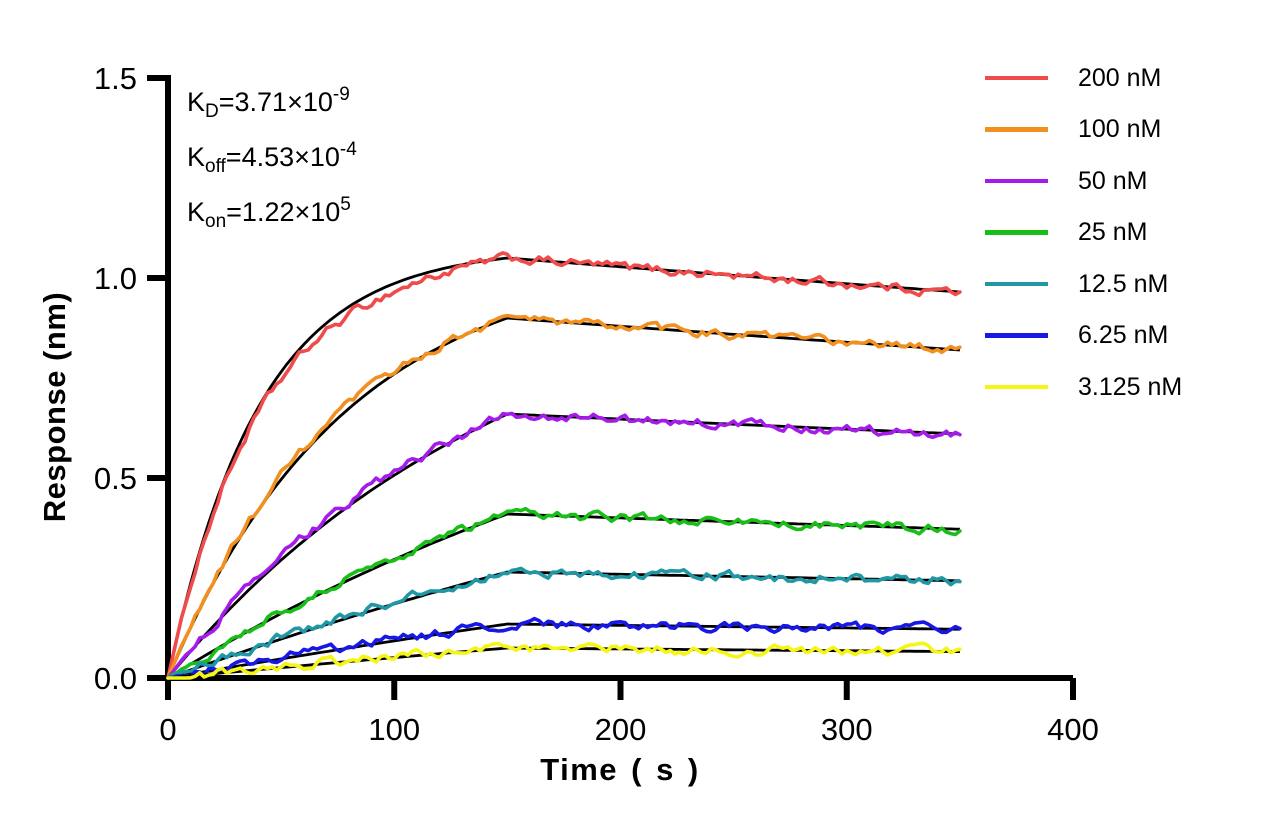  Describe the element at coordinates (167, 729) in the screenshot. I see `x-tick-label: 0` at that location.